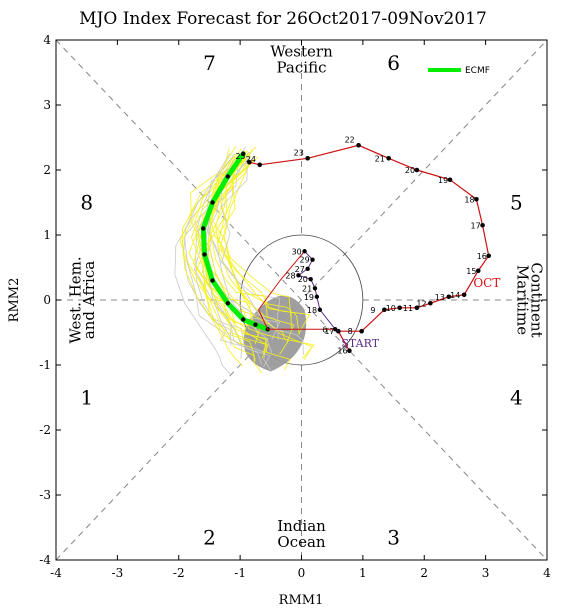 Image resolution: width=567 pixels, height=614 pixels. I want to click on observed-point-label: 12, so click(421, 303).